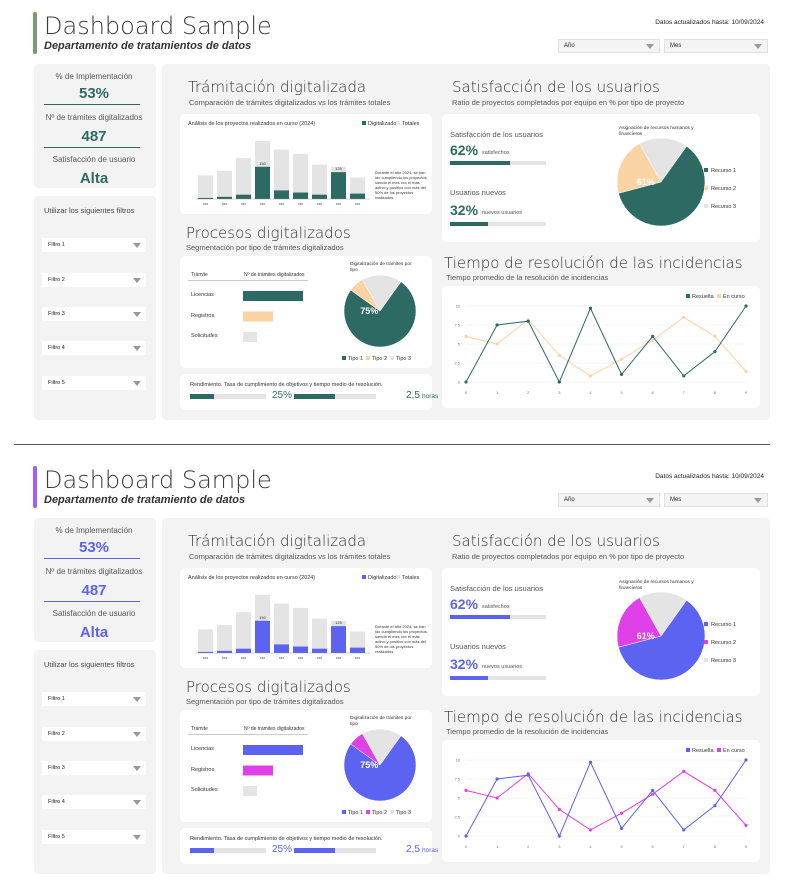  What do you see at coordinates (606, 344) in the screenshot?
I see `series-line-resuelta` at bounding box center [606, 344].